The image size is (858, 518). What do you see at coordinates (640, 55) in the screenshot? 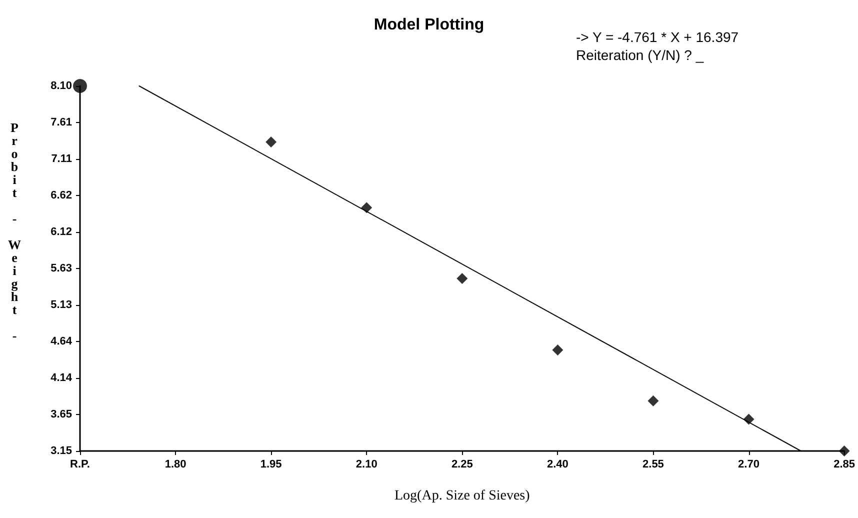
I see `text: Reiteration (Y/N) ? _` at bounding box center [640, 55].